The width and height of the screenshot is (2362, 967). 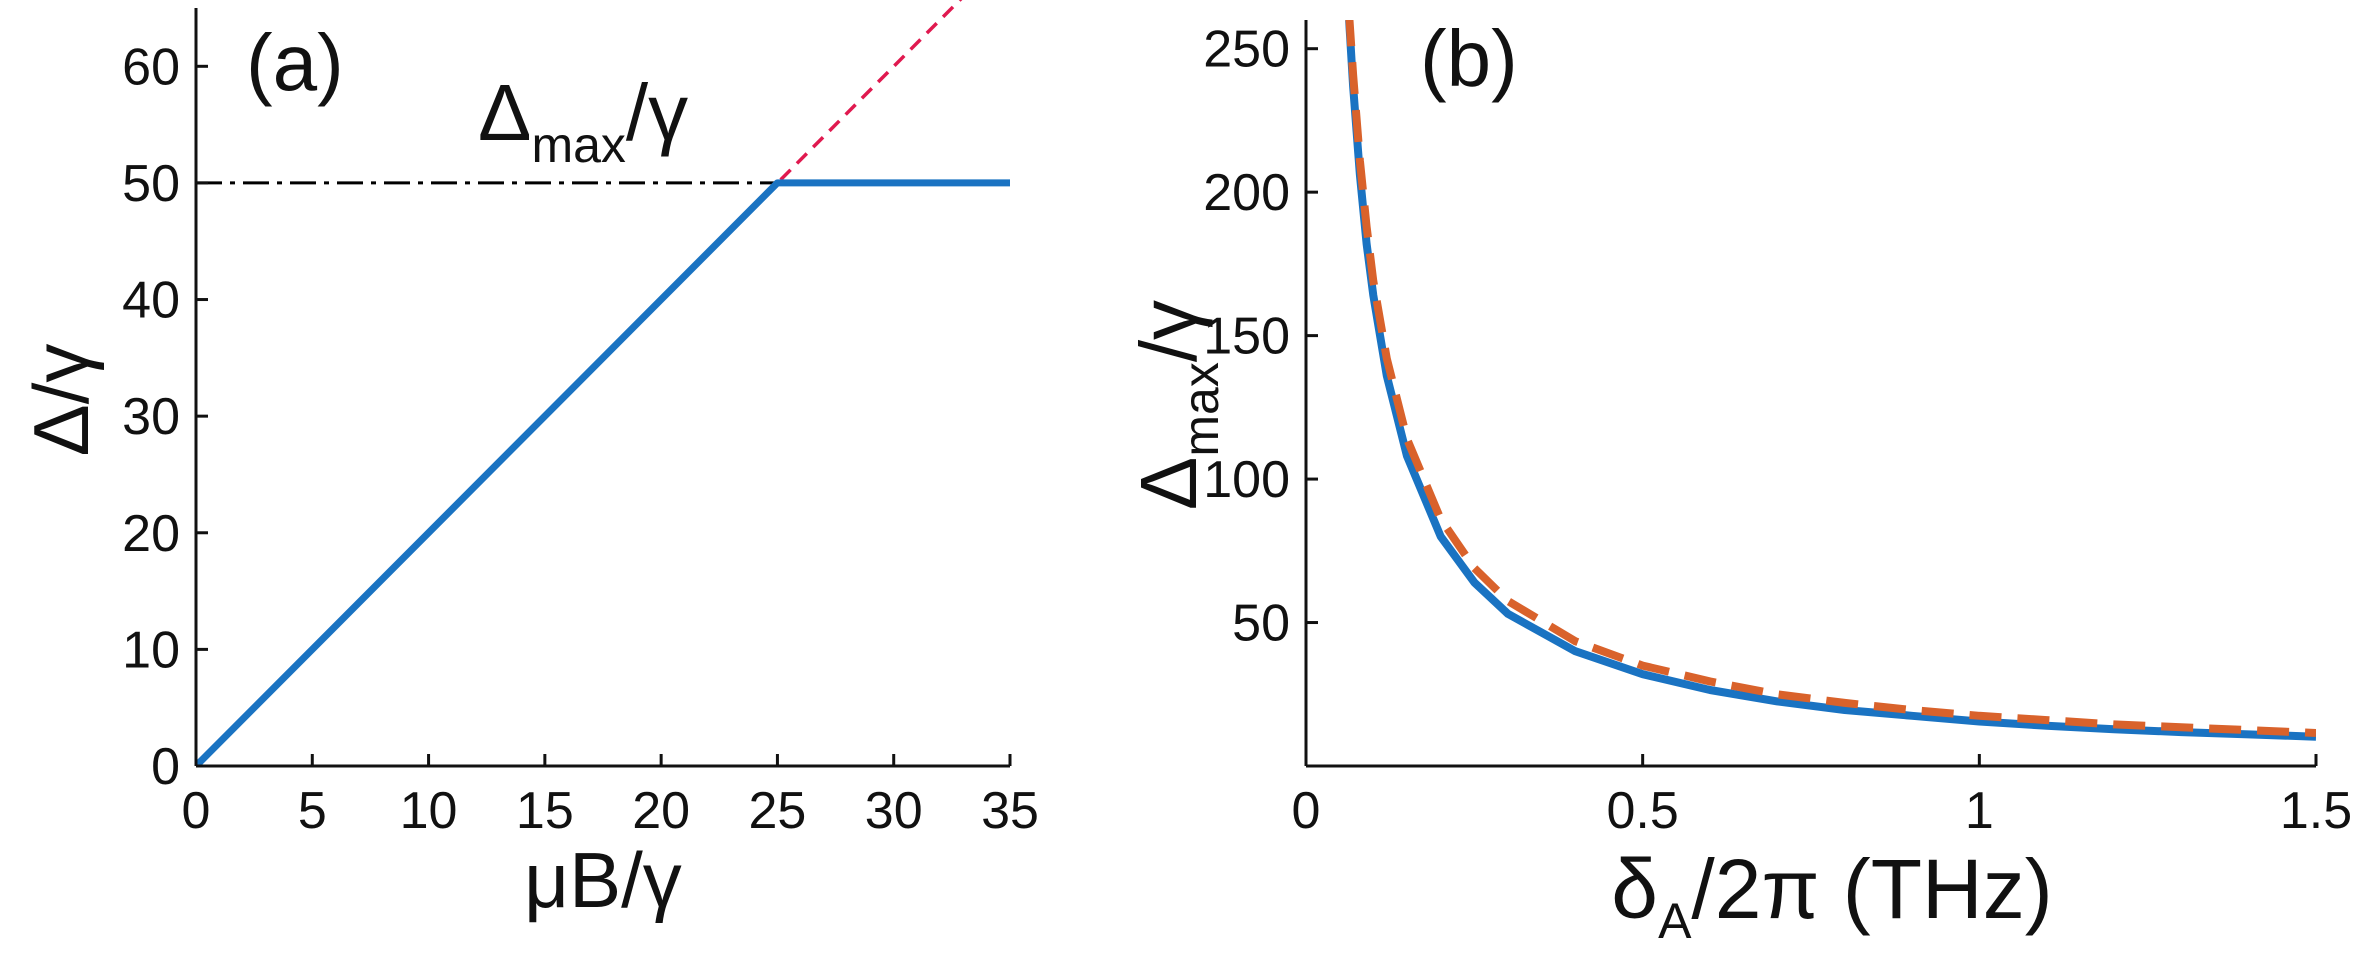 What do you see at coordinates (1246, 50) in the screenshot?
I see `y-tick-label: 250` at bounding box center [1246, 50].